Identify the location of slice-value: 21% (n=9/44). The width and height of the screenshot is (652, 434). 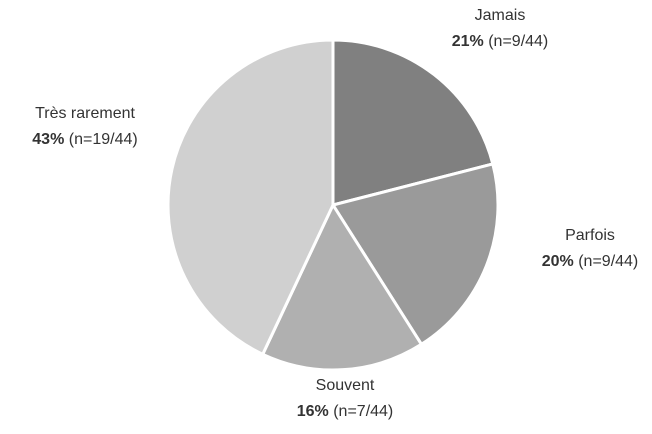
(500, 41).